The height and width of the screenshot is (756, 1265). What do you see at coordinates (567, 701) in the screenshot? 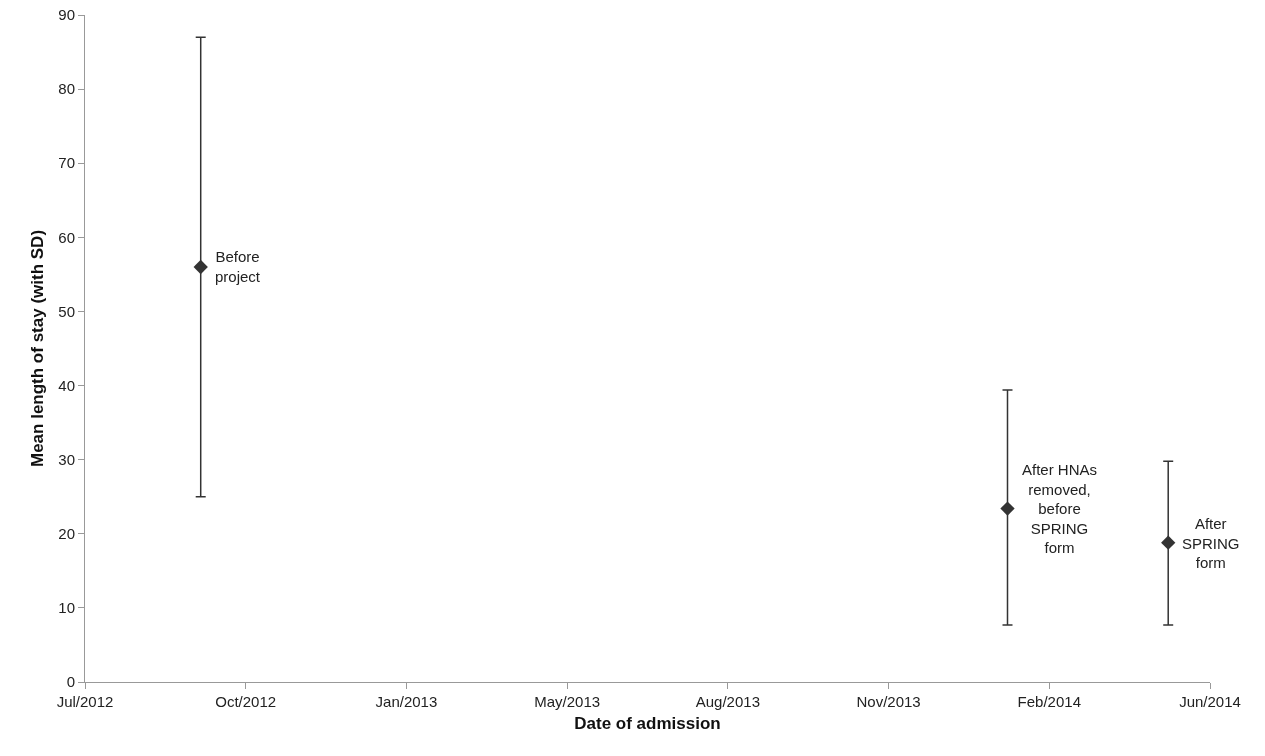
I see `x-tick-label: May/2013` at bounding box center [567, 701].